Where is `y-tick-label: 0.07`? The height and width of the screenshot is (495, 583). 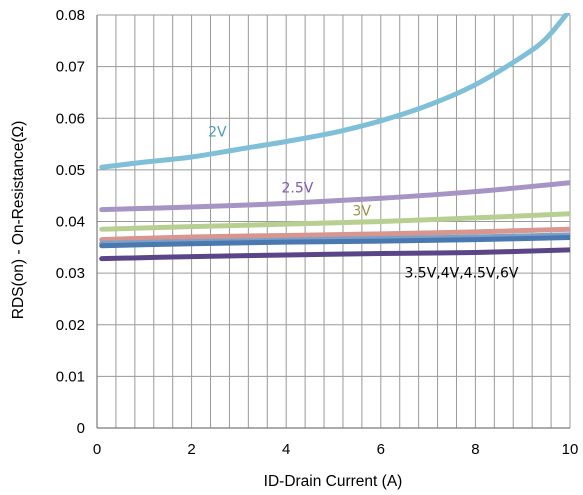 y-tick-label: 0.07 is located at coordinates (70, 67).